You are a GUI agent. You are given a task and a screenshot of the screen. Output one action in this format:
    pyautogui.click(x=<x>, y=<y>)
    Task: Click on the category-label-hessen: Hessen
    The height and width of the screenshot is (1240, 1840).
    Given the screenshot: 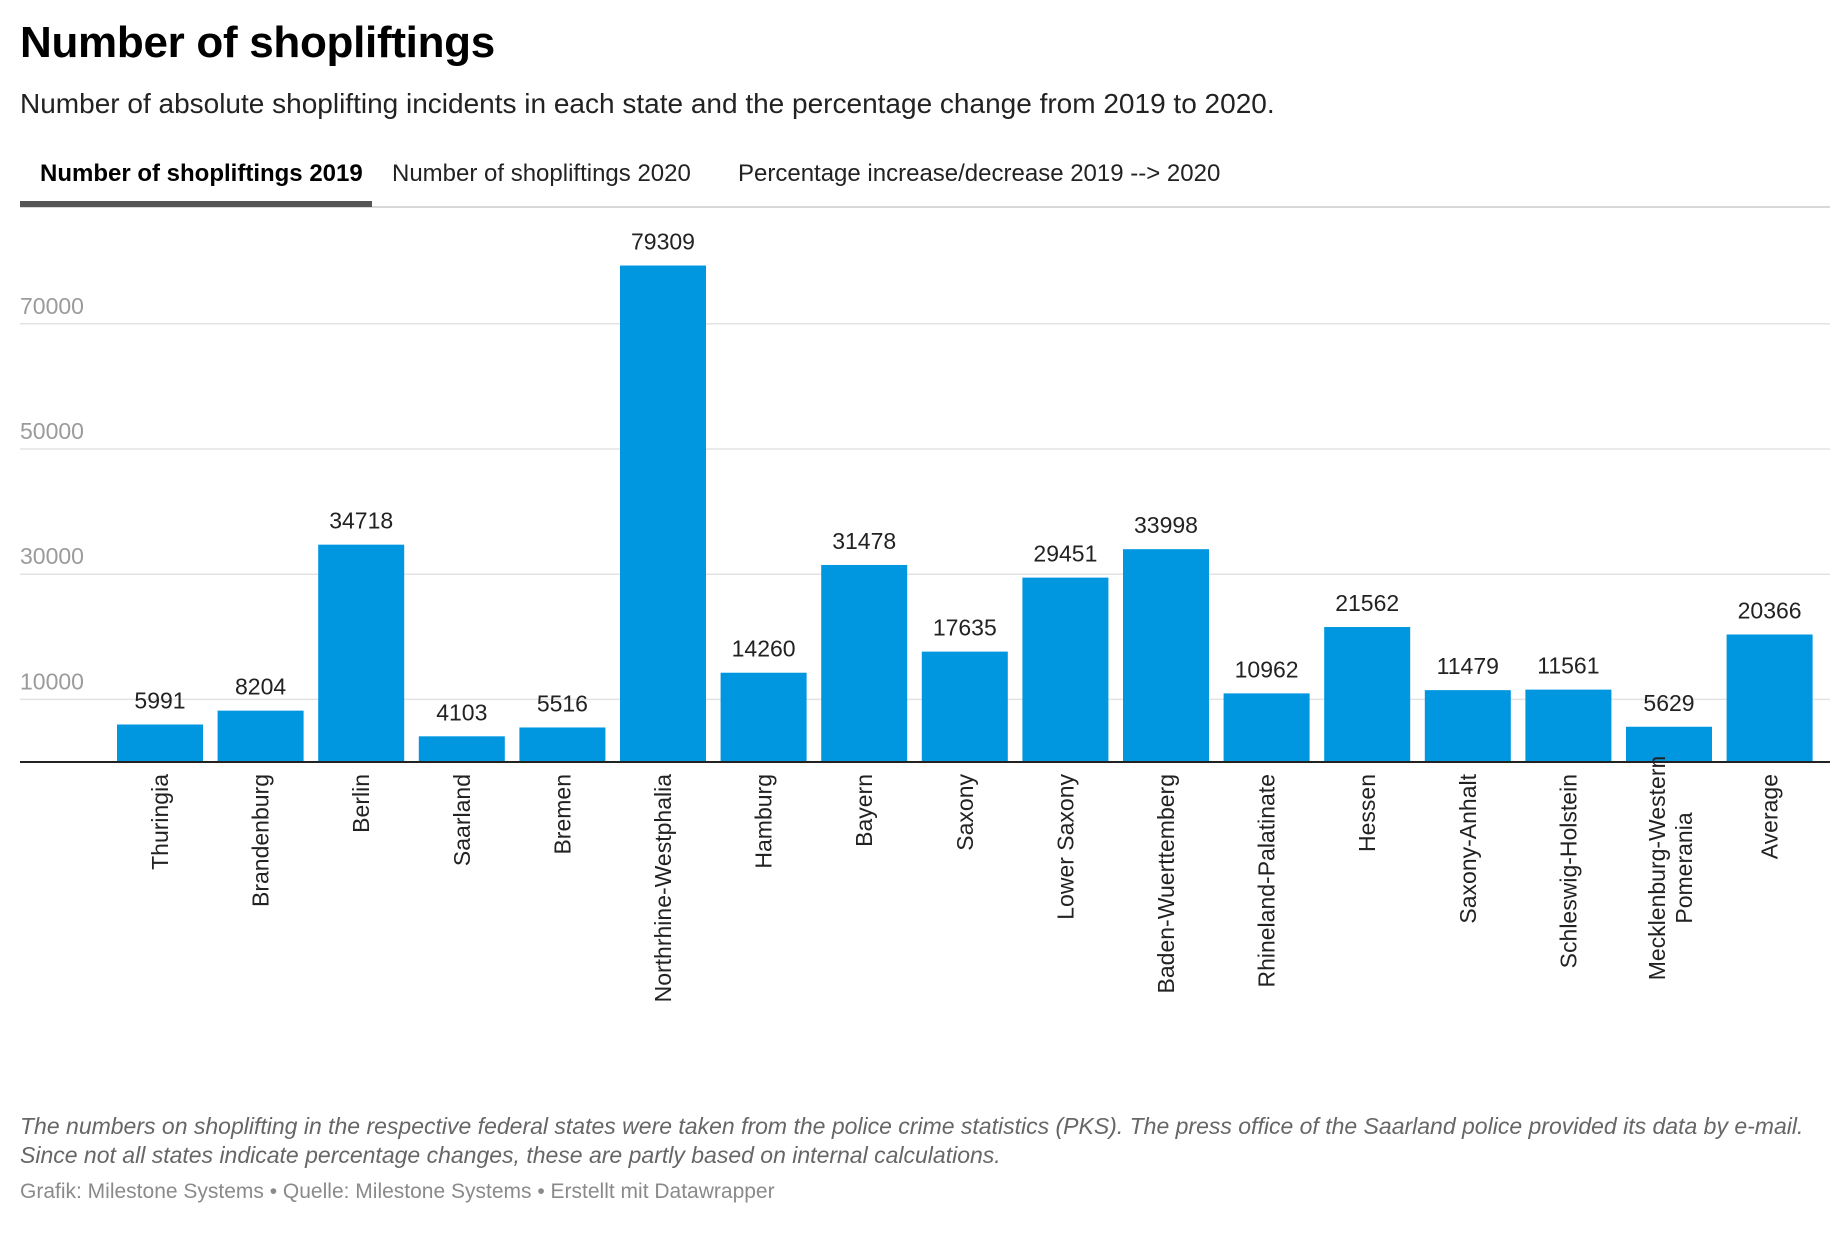 What is the action you would take?
    pyautogui.click(x=1367, y=813)
    